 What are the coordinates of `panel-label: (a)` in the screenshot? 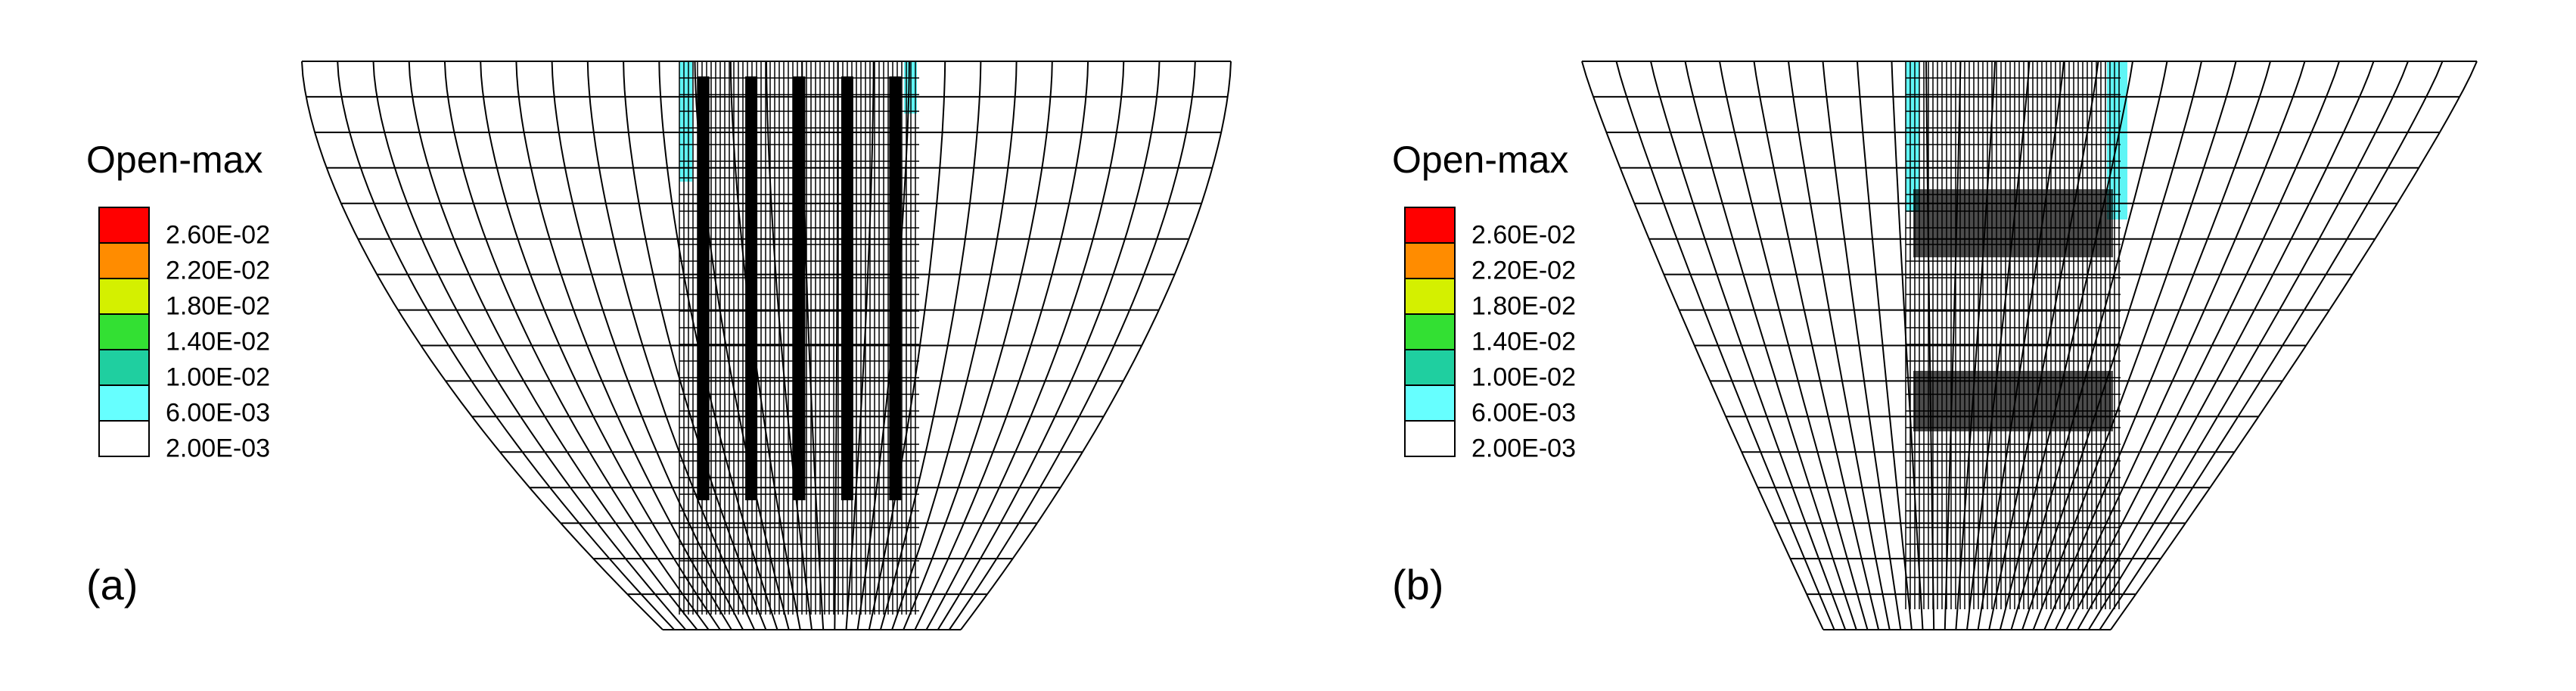 It's located at (112, 585).